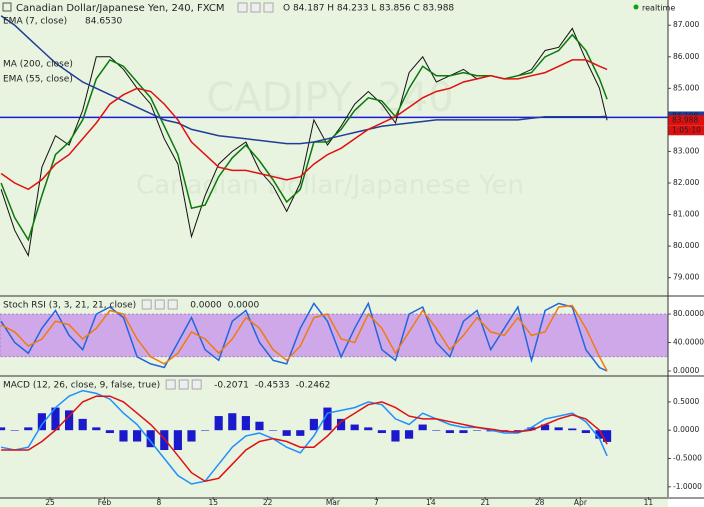  Describe the element at coordinates (330, 186) in the screenshot. I see `watermark-name: Canadian Dollar/Japanese Yen` at that location.